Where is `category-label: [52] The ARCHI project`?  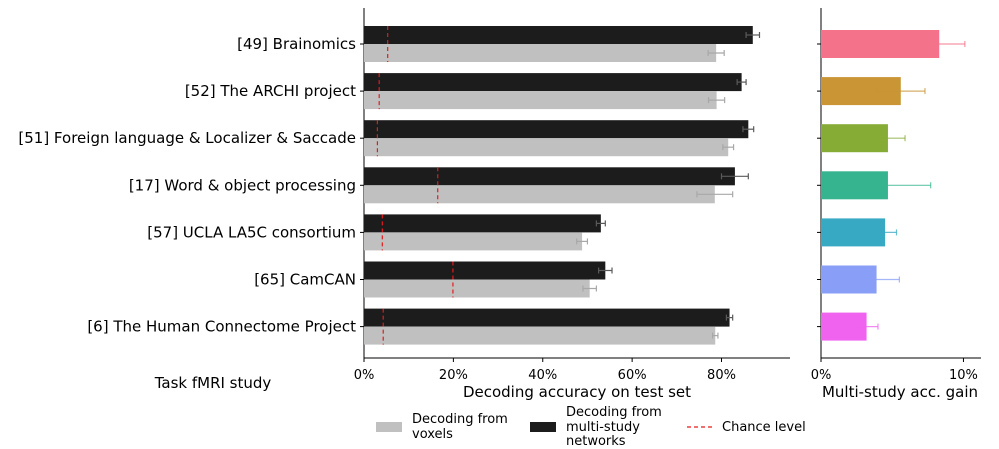
category-label: [52] The ARCHI project is located at coordinates (270, 91).